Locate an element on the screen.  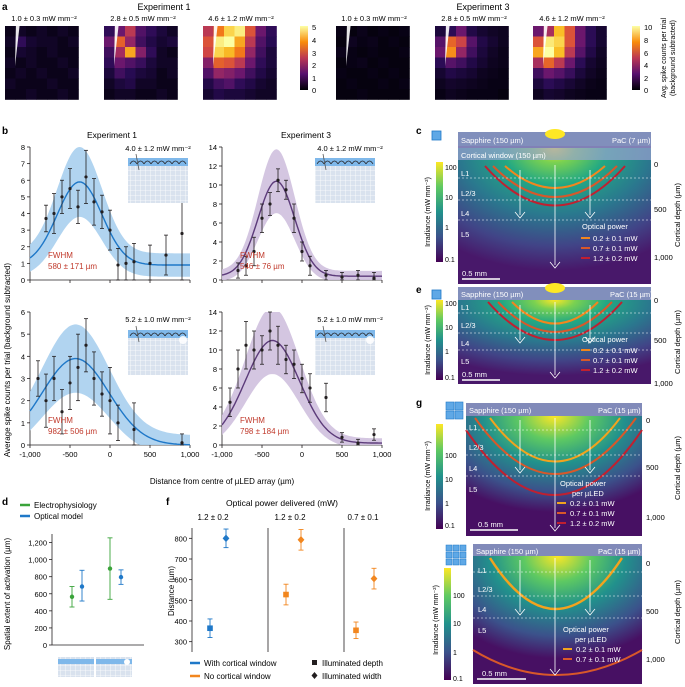
c-pac-label: PaC (7 µm) is located at coordinates (631, 140).